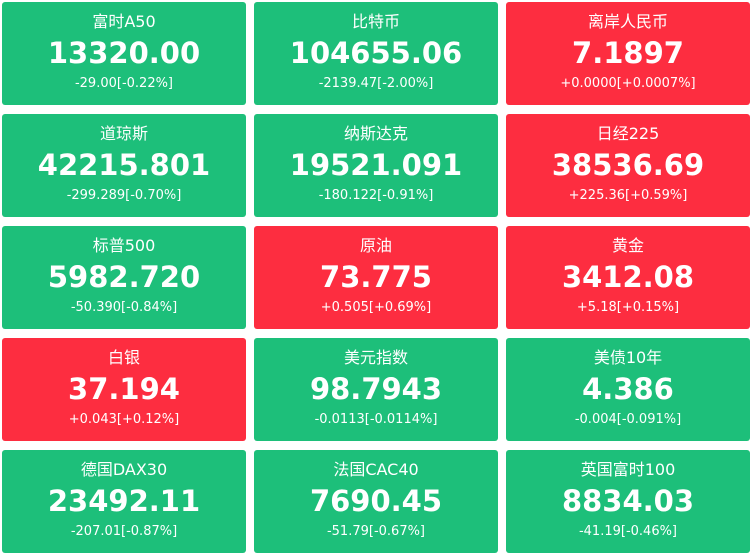  I want to click on quote-name: 美债10年, so click(628, 357).